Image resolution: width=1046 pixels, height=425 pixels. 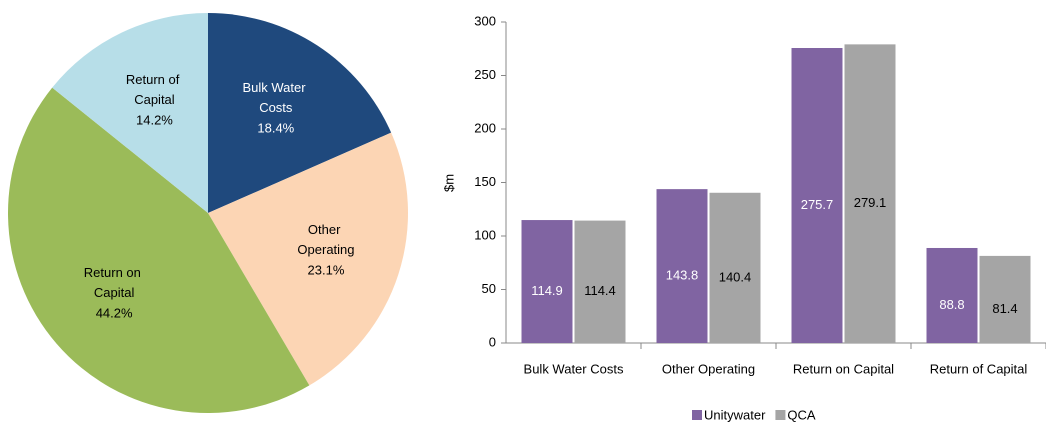 I want to click on bar-value-label: 143.8, so click(x=682, y=275).